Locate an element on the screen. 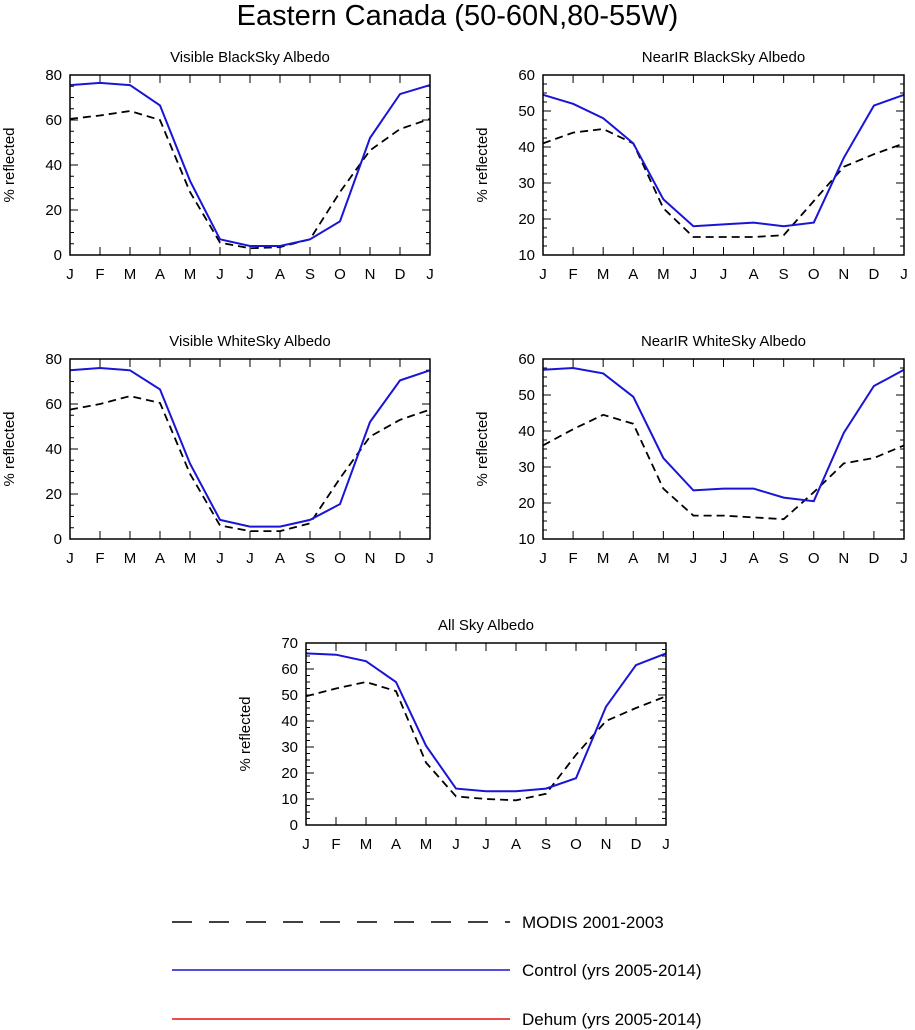 Image resolution: width=915 pixels, height=1030 pixels. y-tick-label: 70 is located at coordinates (289, 643).